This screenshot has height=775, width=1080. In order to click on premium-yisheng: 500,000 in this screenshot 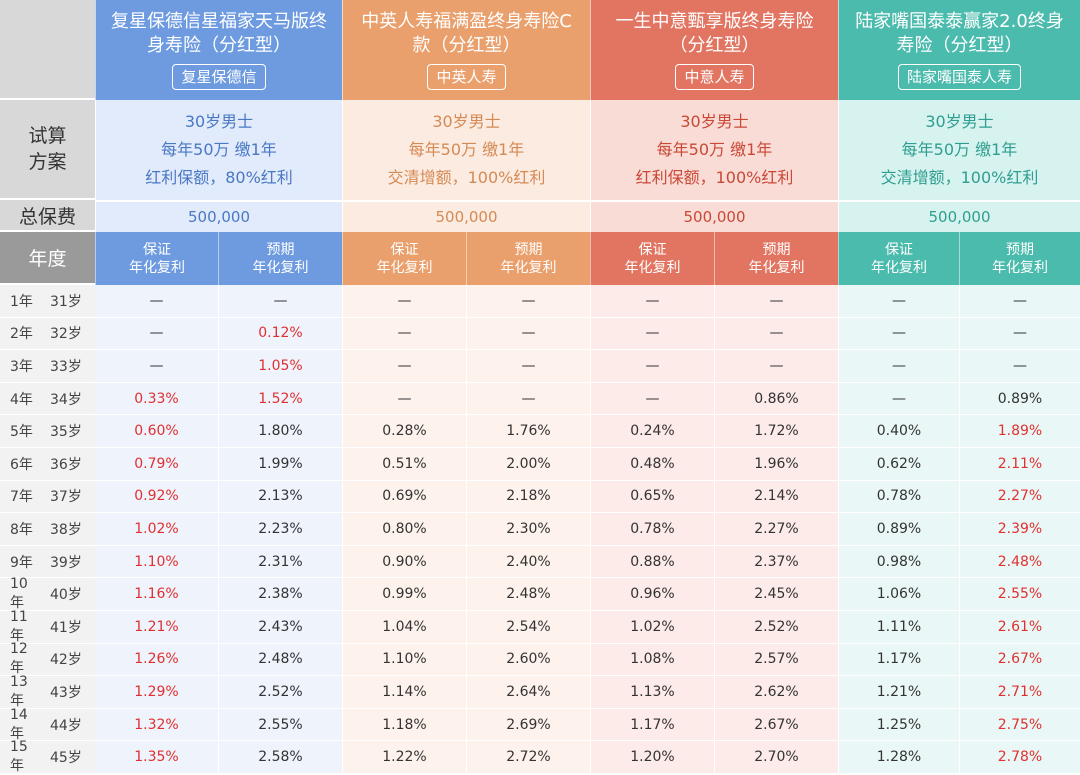, I will do `click(714, 216)`.